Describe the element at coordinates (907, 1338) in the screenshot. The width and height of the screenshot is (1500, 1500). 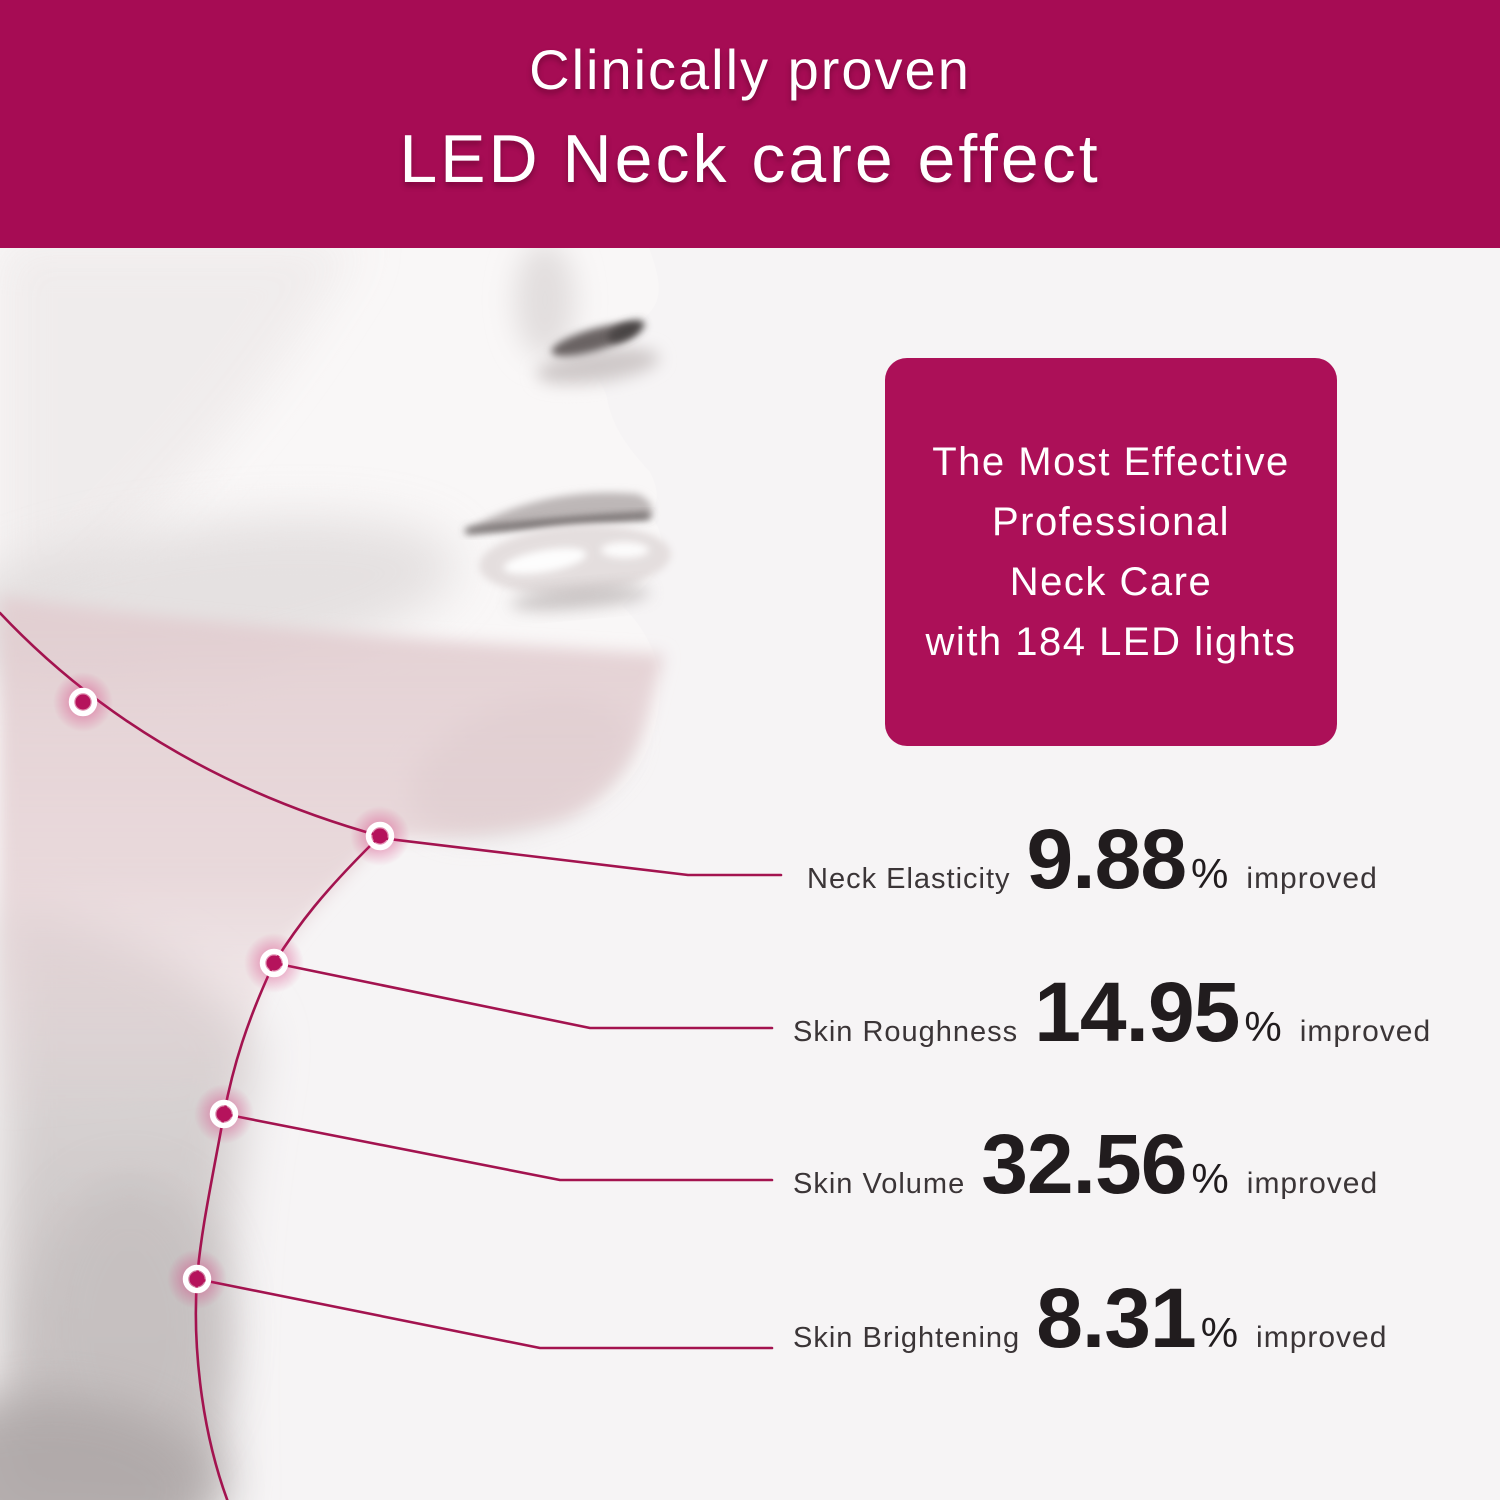
I see `stat-label: Skin Brightening` at that location.